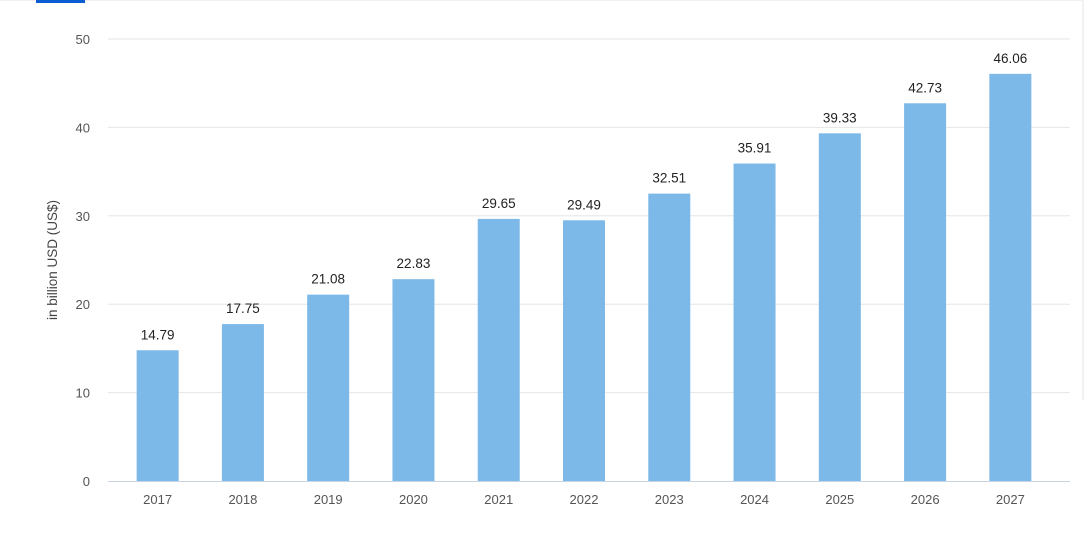 The height and width of the screenshot is (537, 1084). Describe the element at coordinates (83, 127) in the screenshot. I see `y-tick-label: 40` at that location.